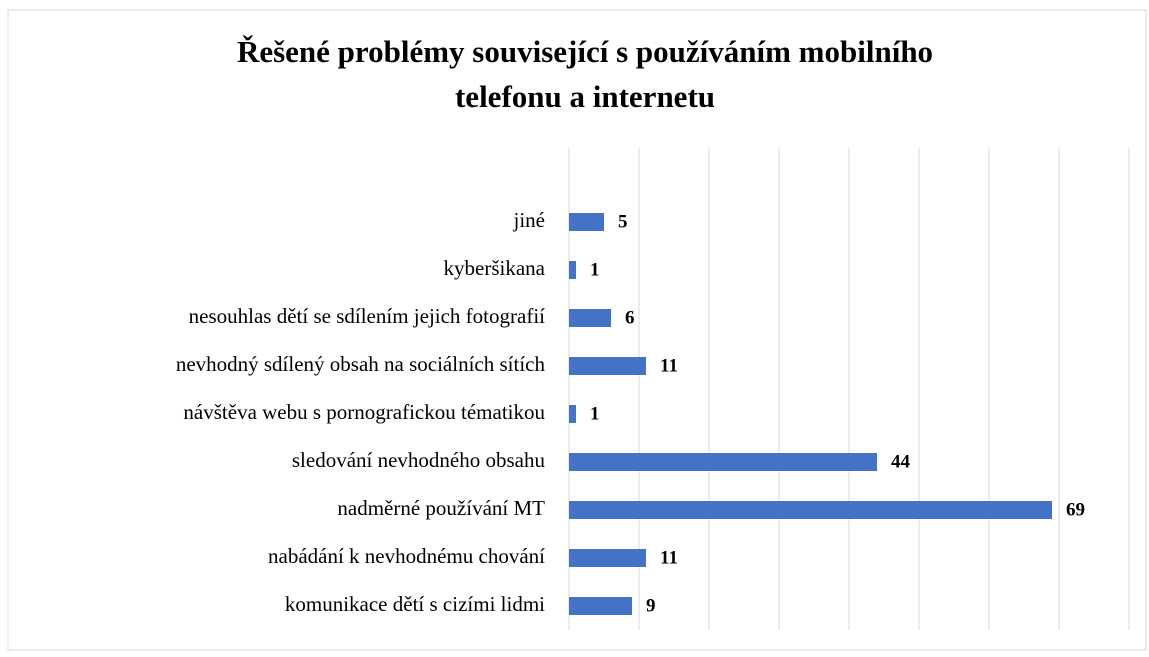 The width and height of the screenshot is (1149, 657). I want to click on data-label: 9, so click(651, 605).